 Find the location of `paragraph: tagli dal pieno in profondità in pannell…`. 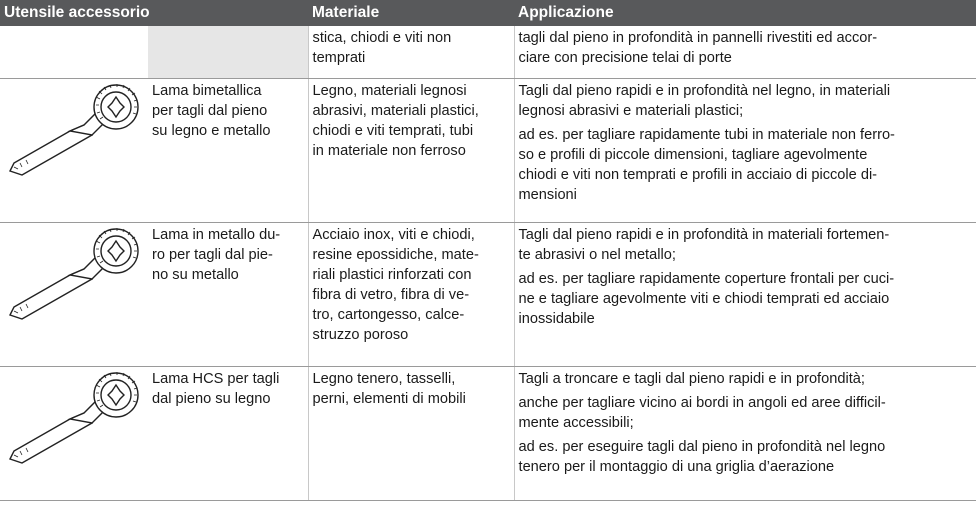

paragraph: tagli dal pieno in profondità in pannell… is located at coordinates (746, 48).